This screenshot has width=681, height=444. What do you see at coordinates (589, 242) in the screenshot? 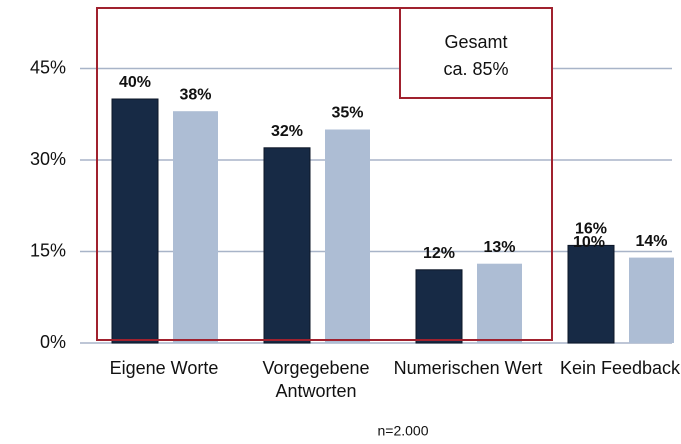
I see `overlay-label: 10%` at bounding box center [589, 242].